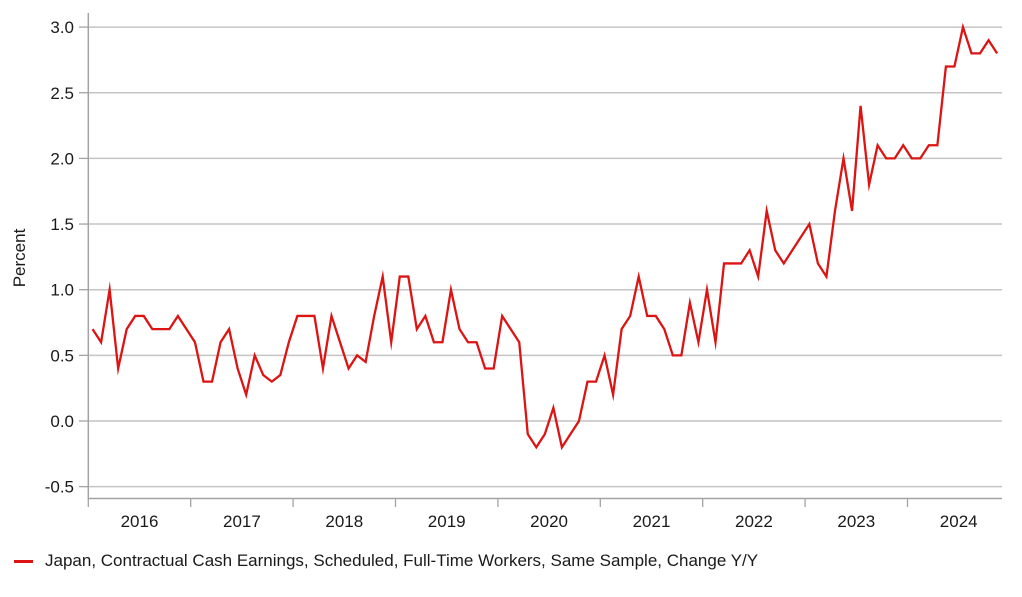  I want to click on y-tick-label: -0.5, so click(59, 487).